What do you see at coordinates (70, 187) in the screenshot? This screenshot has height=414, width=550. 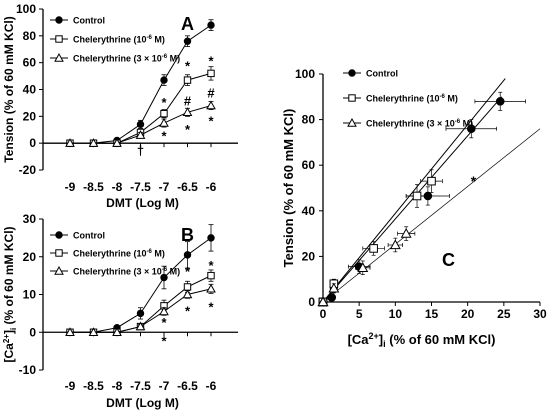 I see `a-x-tick-label: -9` at bounding box center [70, 187].